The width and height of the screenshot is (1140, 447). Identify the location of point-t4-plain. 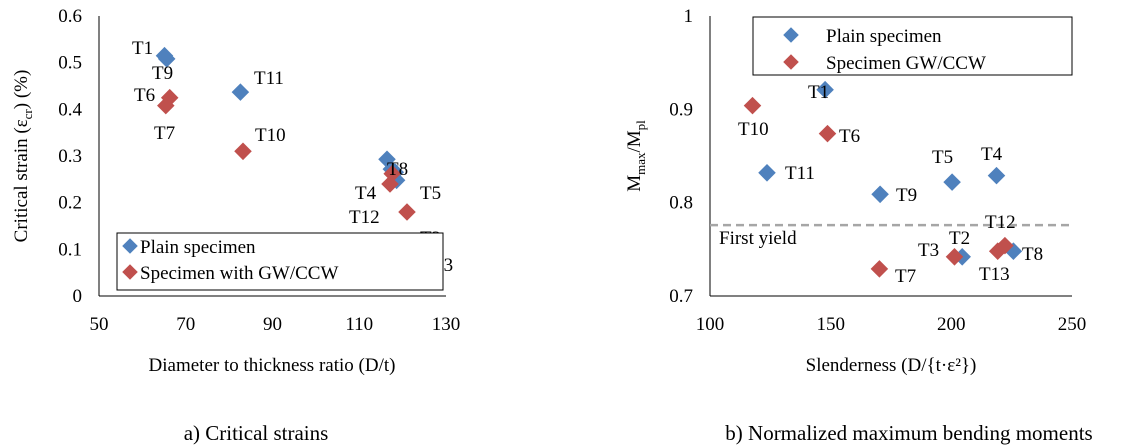
(996, 175).